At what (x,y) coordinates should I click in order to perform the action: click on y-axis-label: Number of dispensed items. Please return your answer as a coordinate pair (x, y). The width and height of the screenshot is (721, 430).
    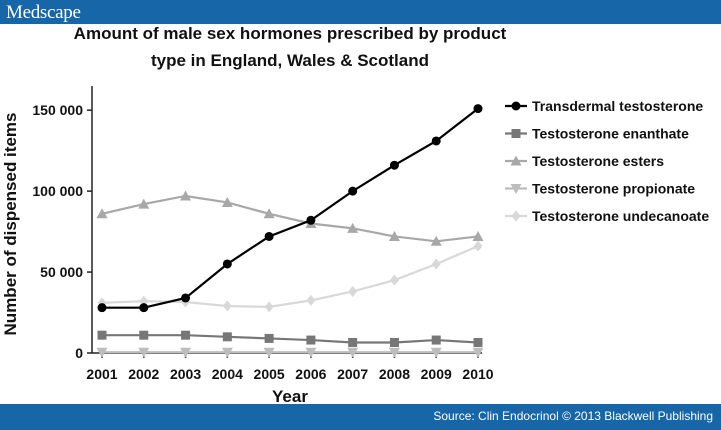
    Looking at the image, I should click on (10, 224).